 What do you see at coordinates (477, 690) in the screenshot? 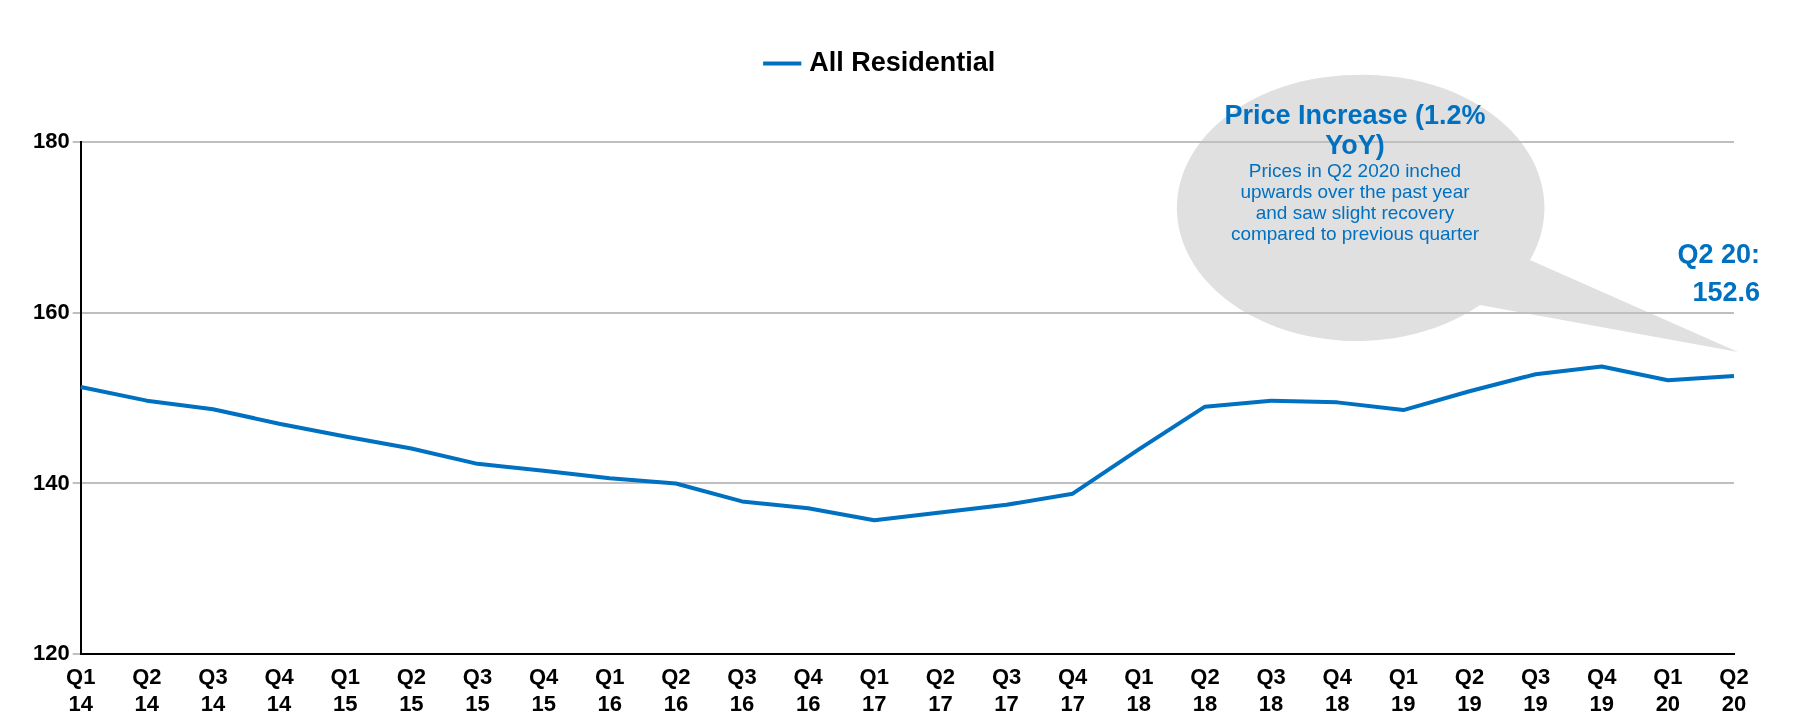
I see `x-tick-label: Q3 15` at bounding box center [477, 690].